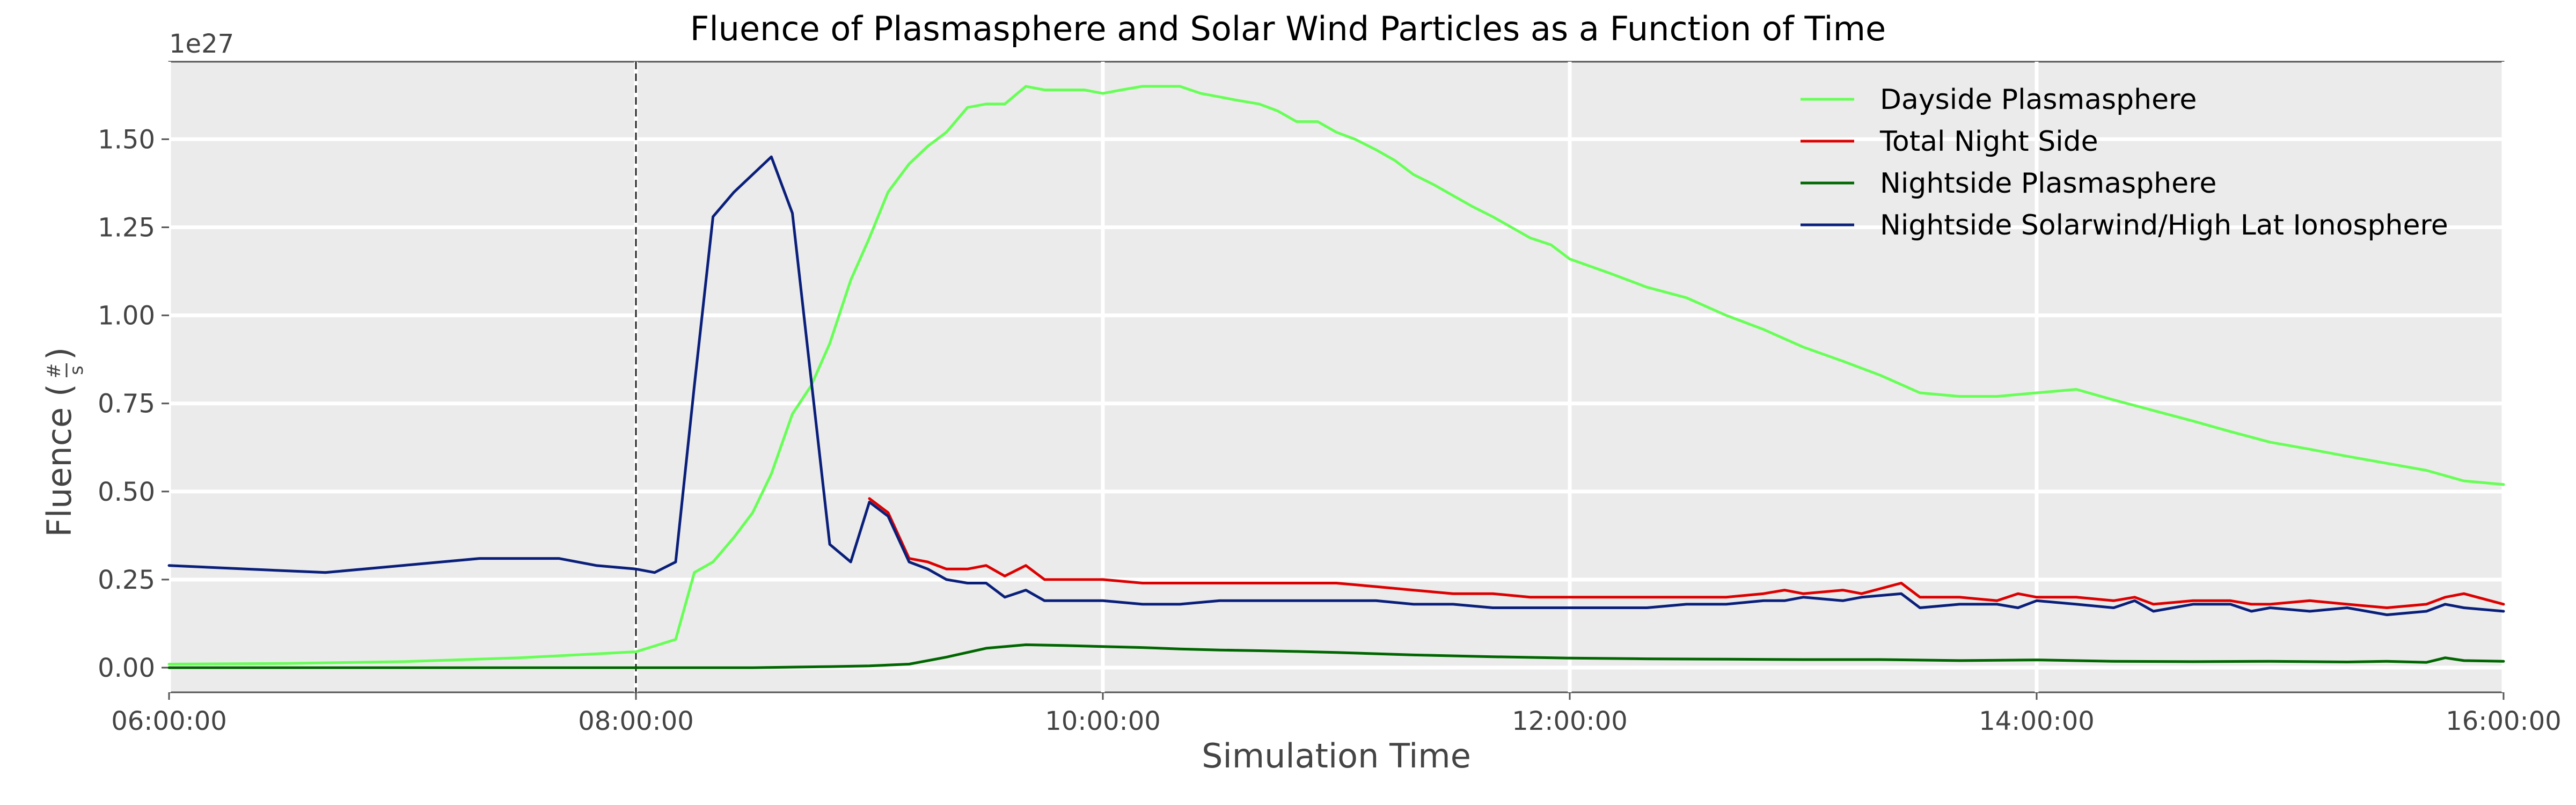 The width and height of the screenshot is (2576, 805). What do you see at coordinates (169, 721) in the screenshot?
I see `x-tick-label: 06:00:00` at bounding box center [169, 721].